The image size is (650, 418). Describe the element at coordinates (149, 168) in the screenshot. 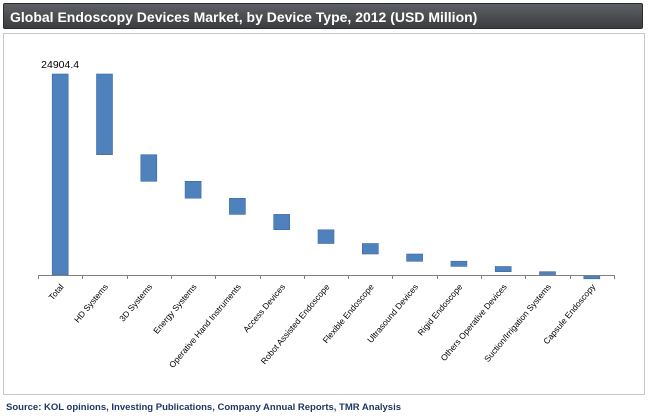

I see `bar-3d-systems` at that location.